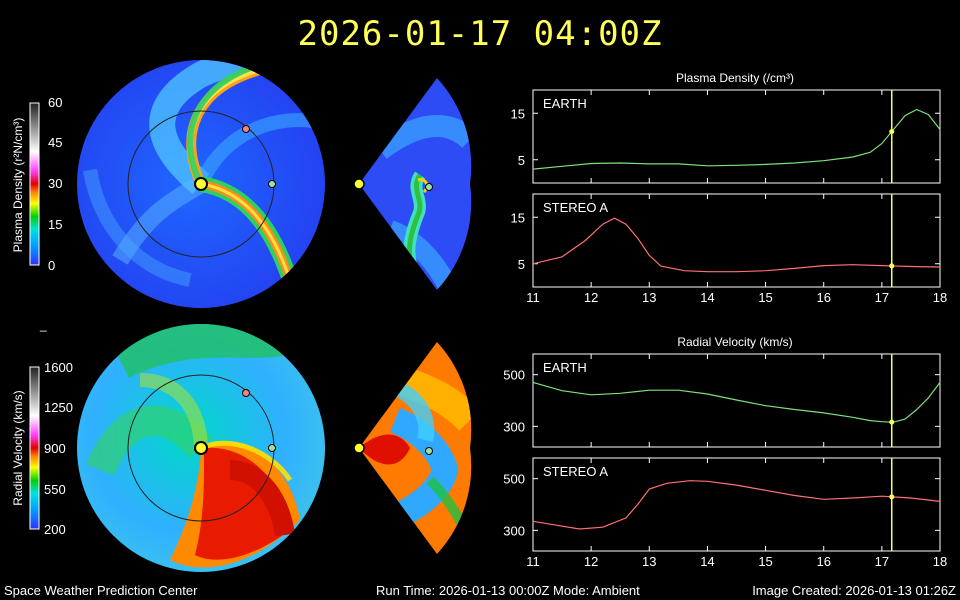  I want to click on velocity-meridional-map, so click(412, 448).